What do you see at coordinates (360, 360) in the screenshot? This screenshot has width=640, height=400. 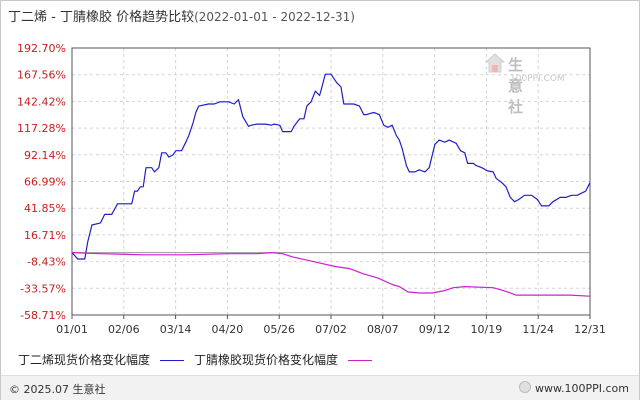 I see `legend-swatch-series-b` at bounding box center [360, 360].